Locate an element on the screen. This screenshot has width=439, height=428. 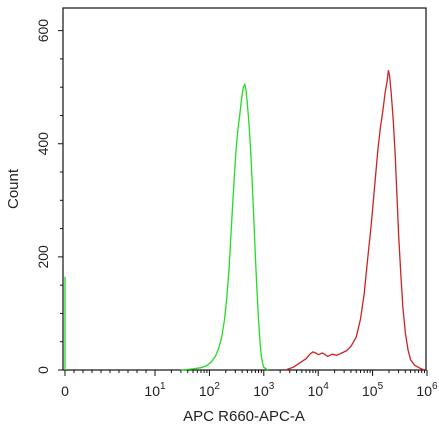
y-axis-title: Count is located at coordinates (13, 188).